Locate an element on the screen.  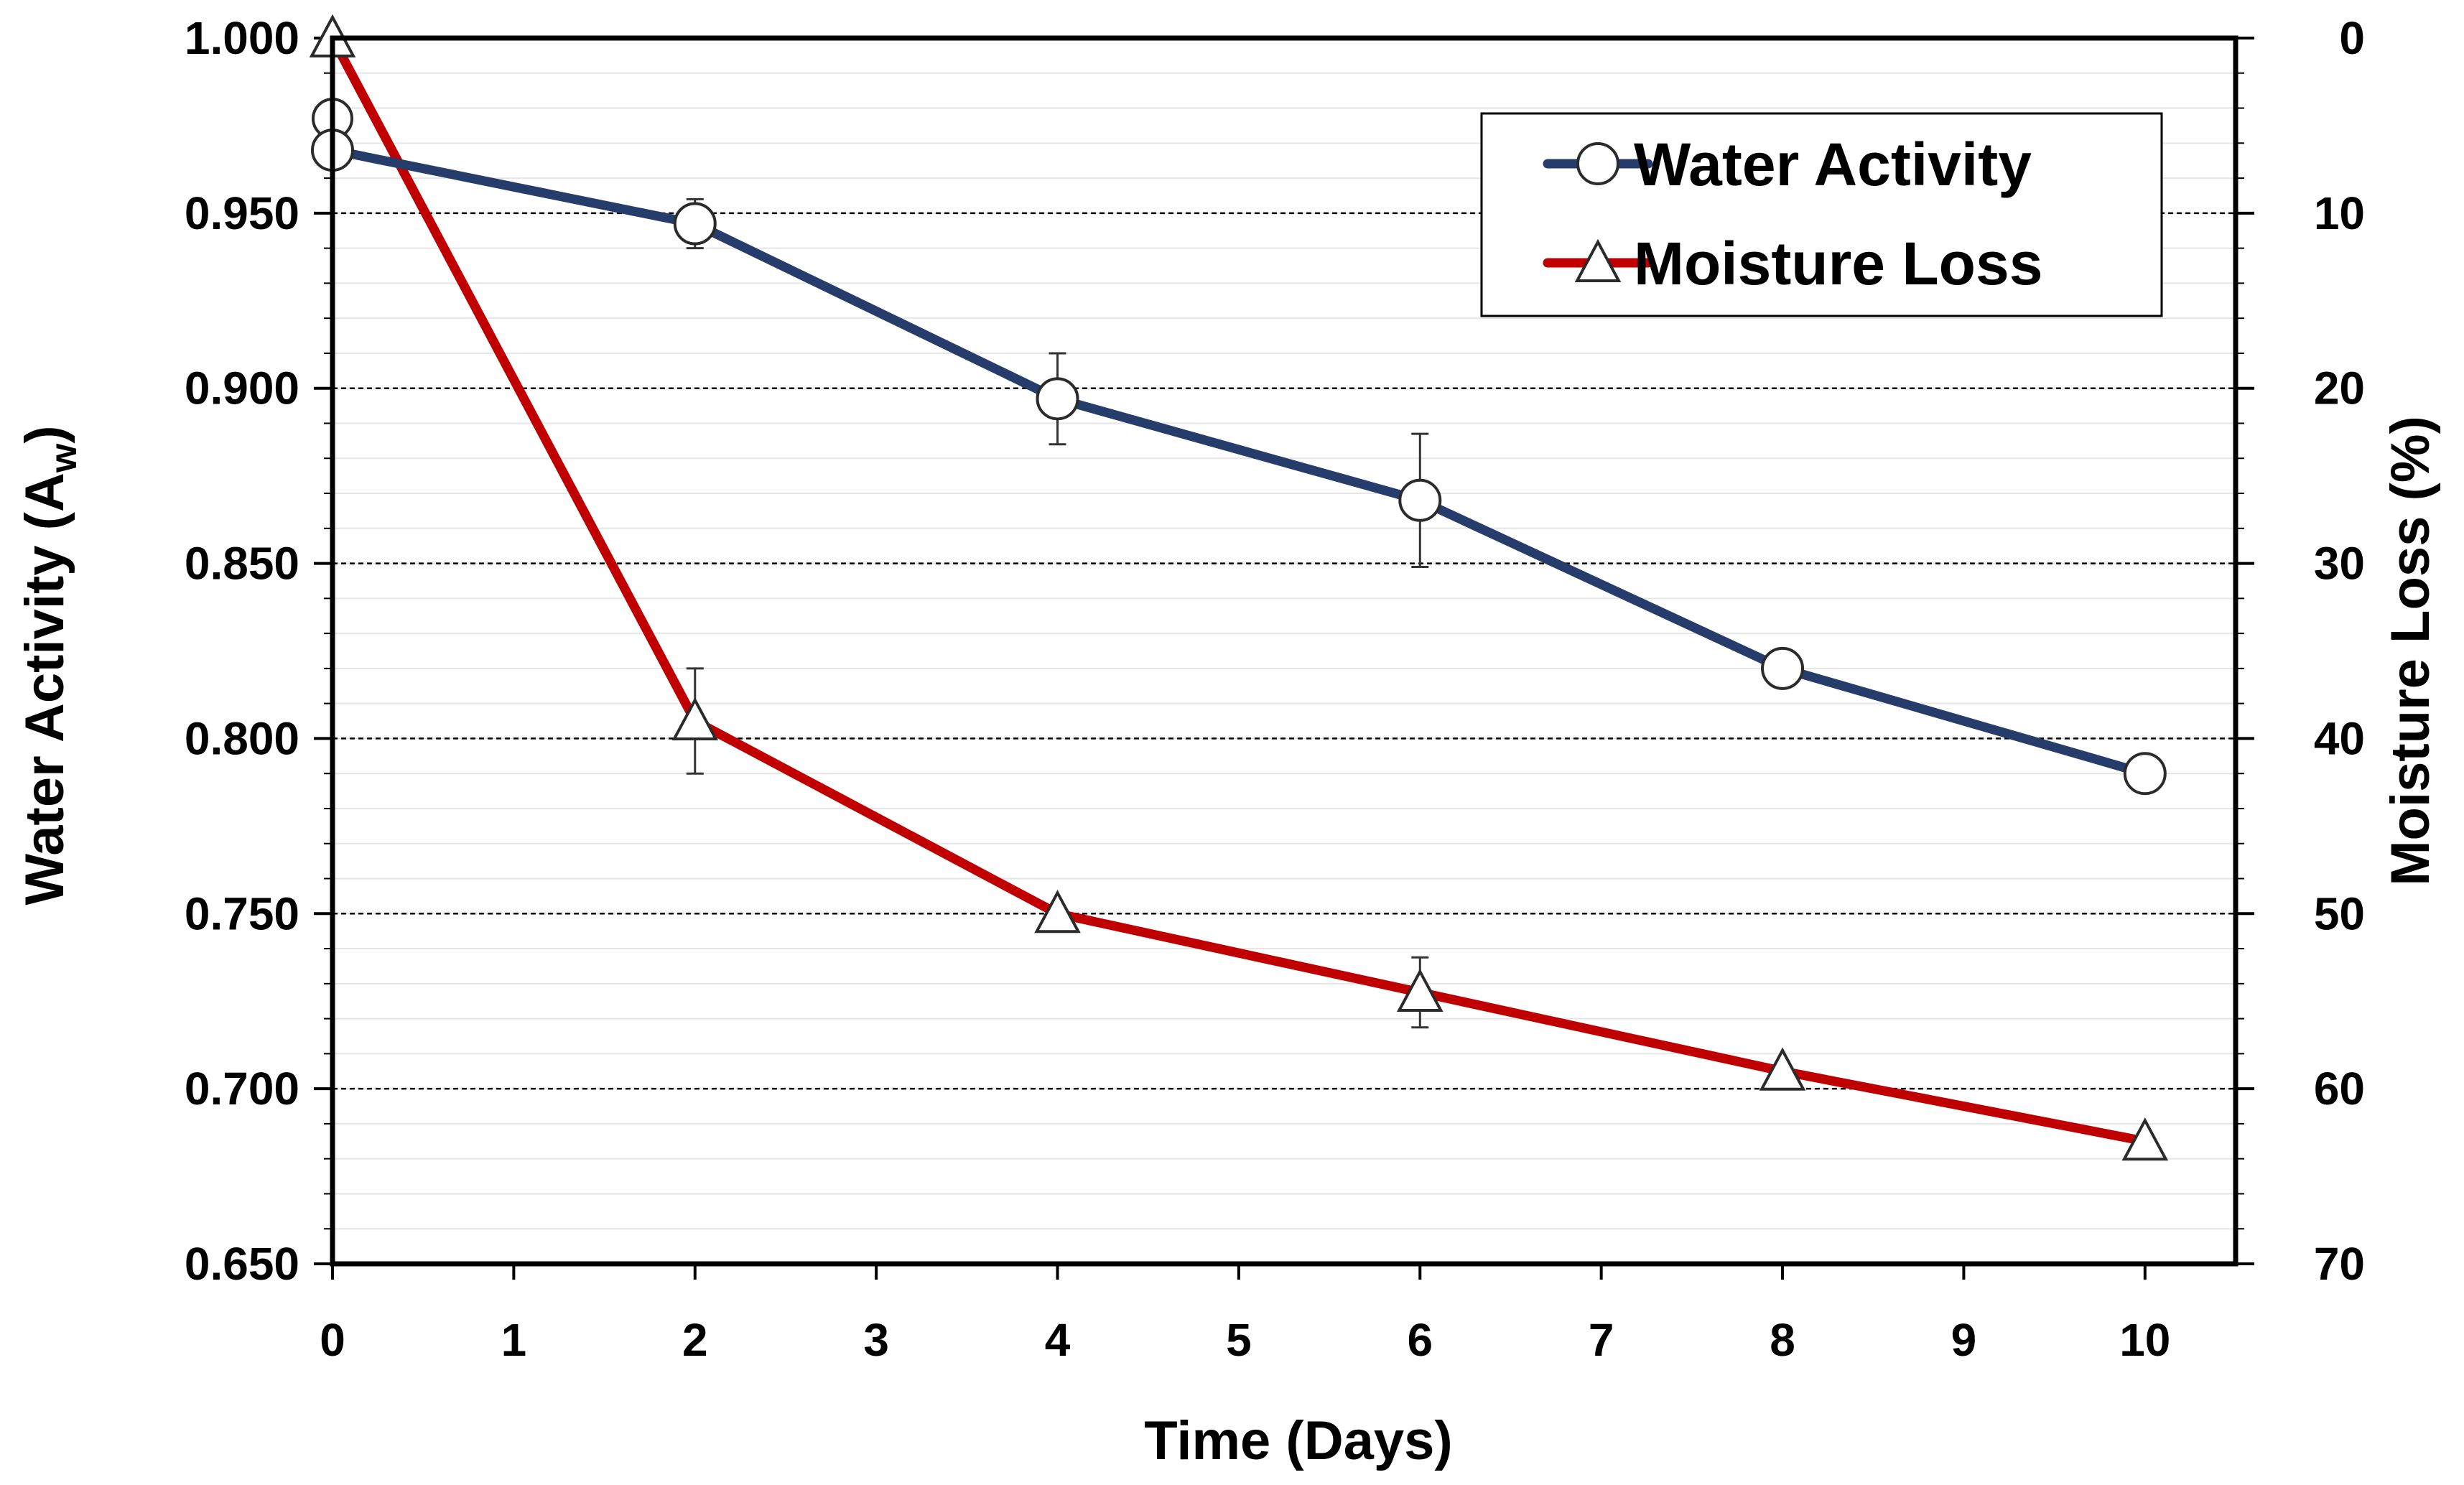
y2-tick-label: 50 is located at coordinates (2339, 914).